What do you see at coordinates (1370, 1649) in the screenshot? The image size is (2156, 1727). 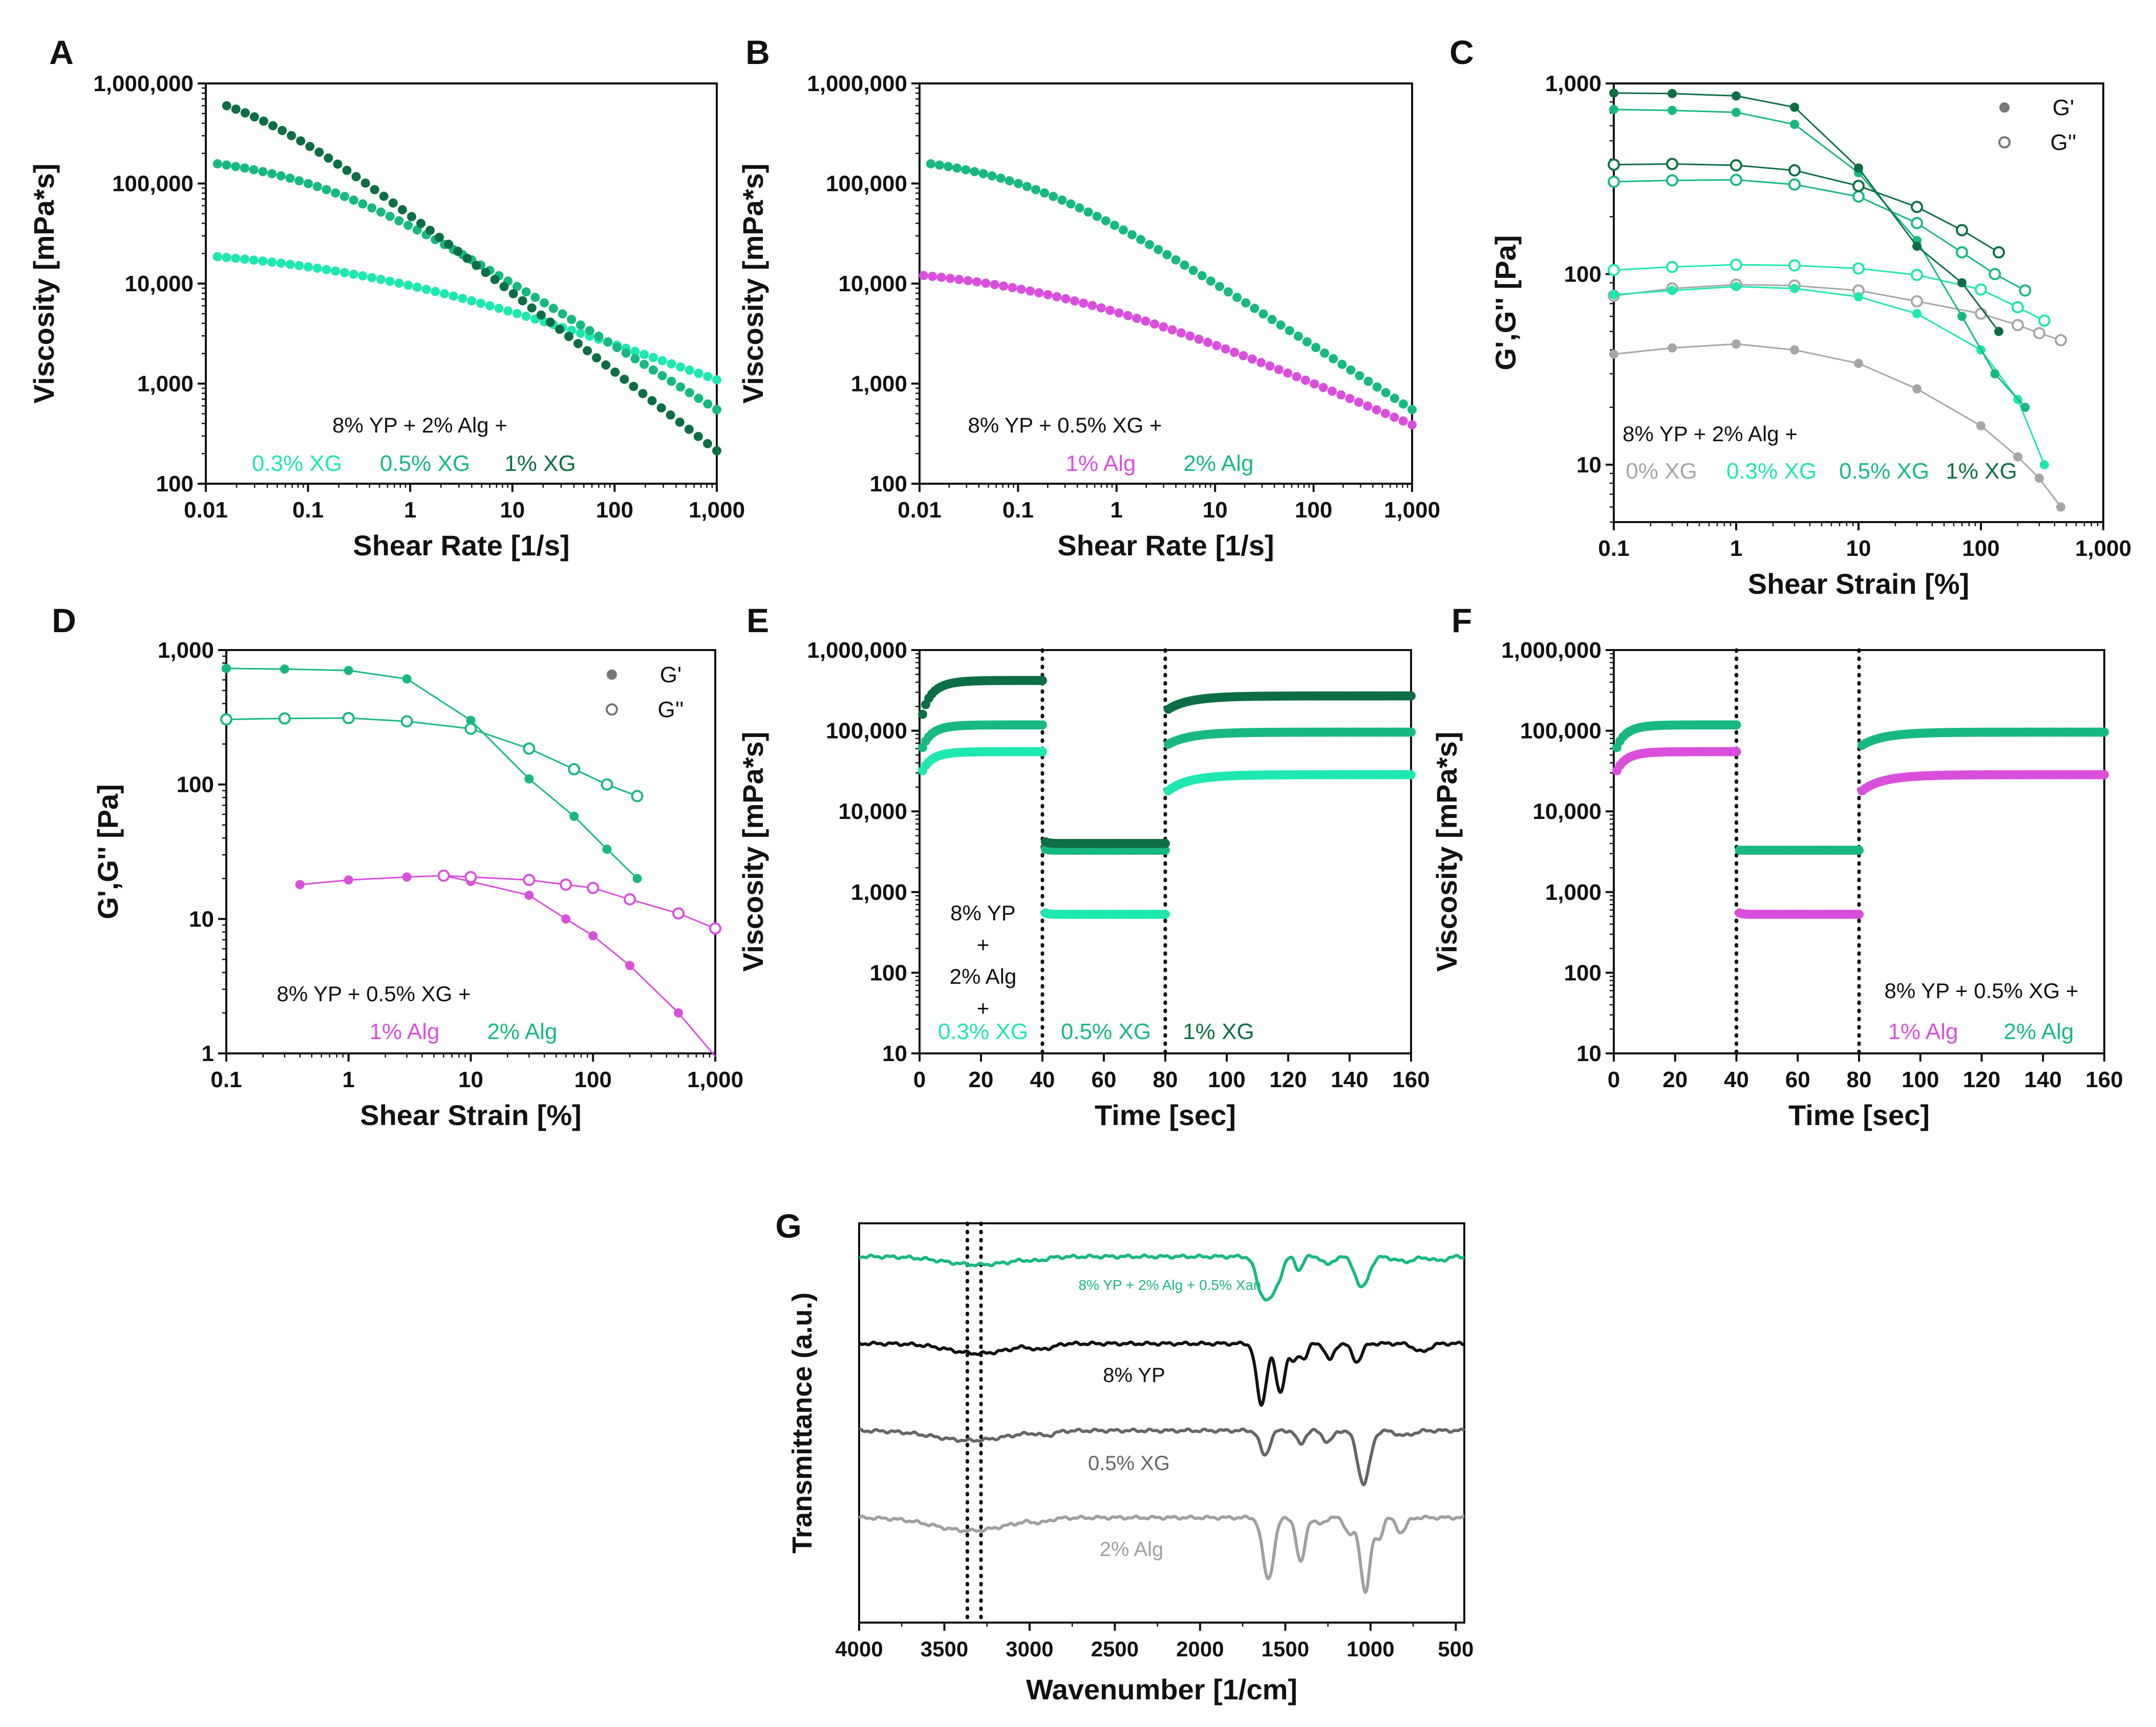 I see `x-tick-label: 1000` at bounding box center [1370, 1649].